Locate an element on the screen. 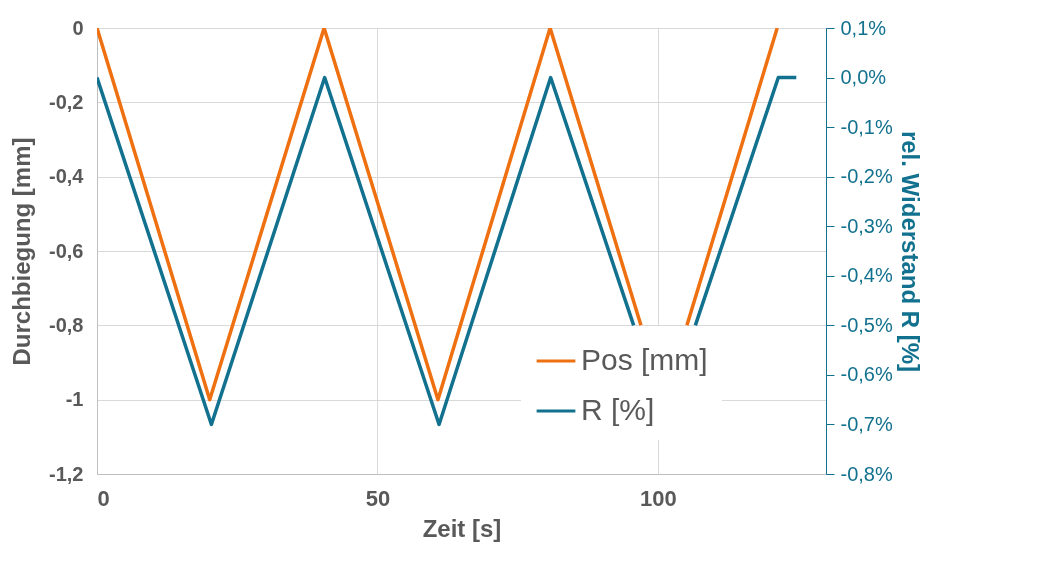 The image size is (1037, 562). y2-tick-label: 0,0% is located at coordinates (863, 77).